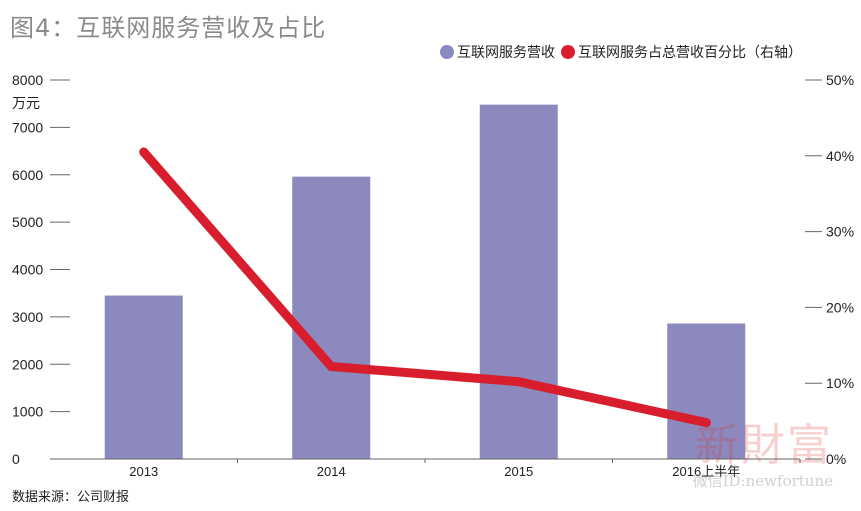 The width and height of the screenshot is (861, 511). Describe the element at coordinates (27, 175) in the screenshot. I see `left-tick-label: 6000` at that location.